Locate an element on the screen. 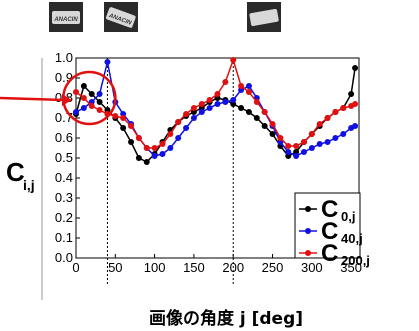 The width and height of the screenshot is (419, 331). x-tick-label: 250 is located at coordinates (273, 267).